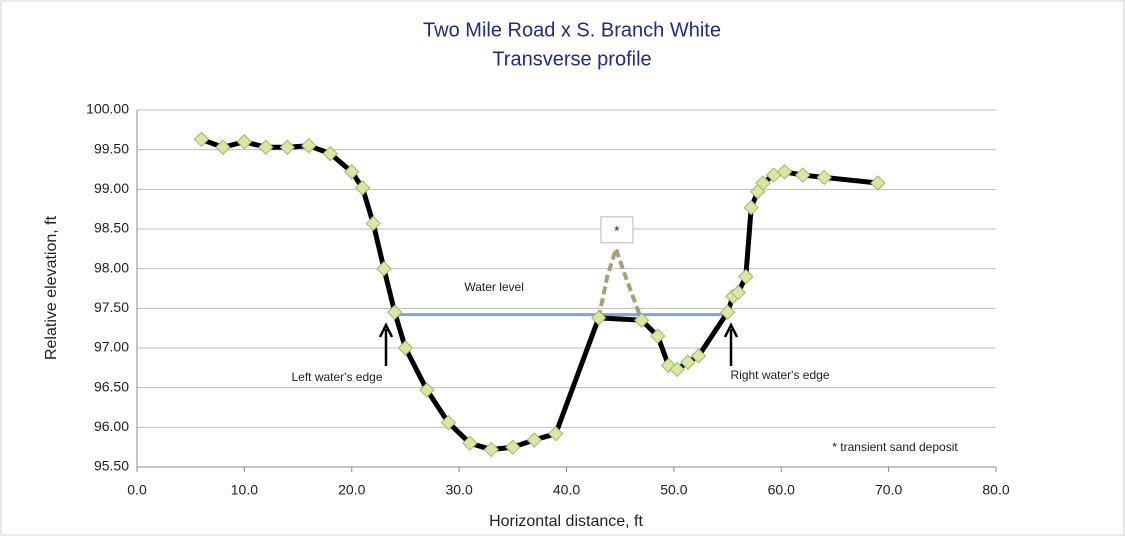 The height and width of the screenshot is (536, 1125). Describe the element at coordinates (995, 490) in the screenshot. I see `x-tick-label: 80.0` at that location.